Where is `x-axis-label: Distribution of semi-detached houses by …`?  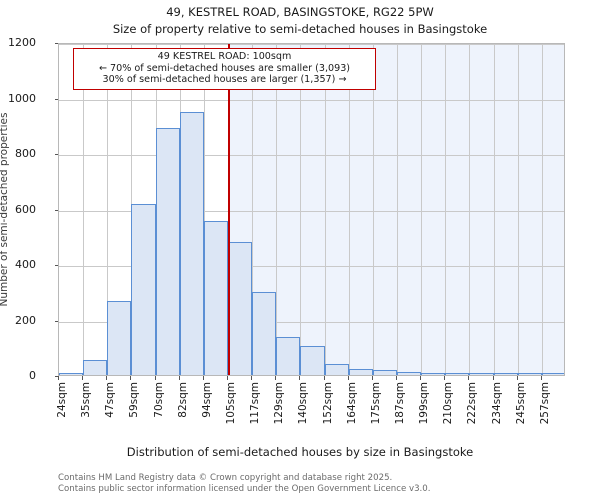
x-axis-label: Distribution of semi-detached houses by … is located at coordinates (300, 452).